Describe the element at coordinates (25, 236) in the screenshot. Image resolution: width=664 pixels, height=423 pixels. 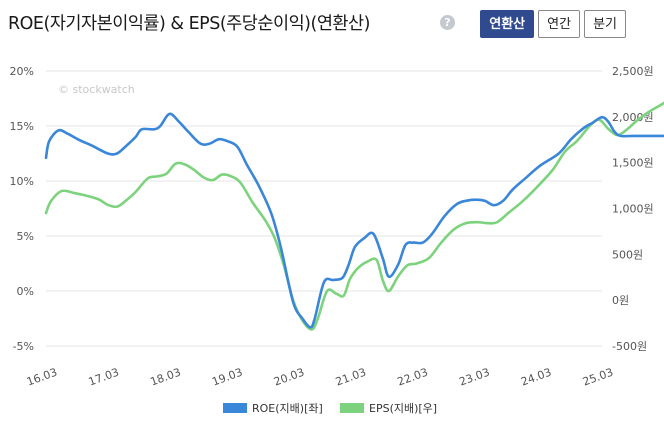
I see `left-tick-label: 5%` at that location.